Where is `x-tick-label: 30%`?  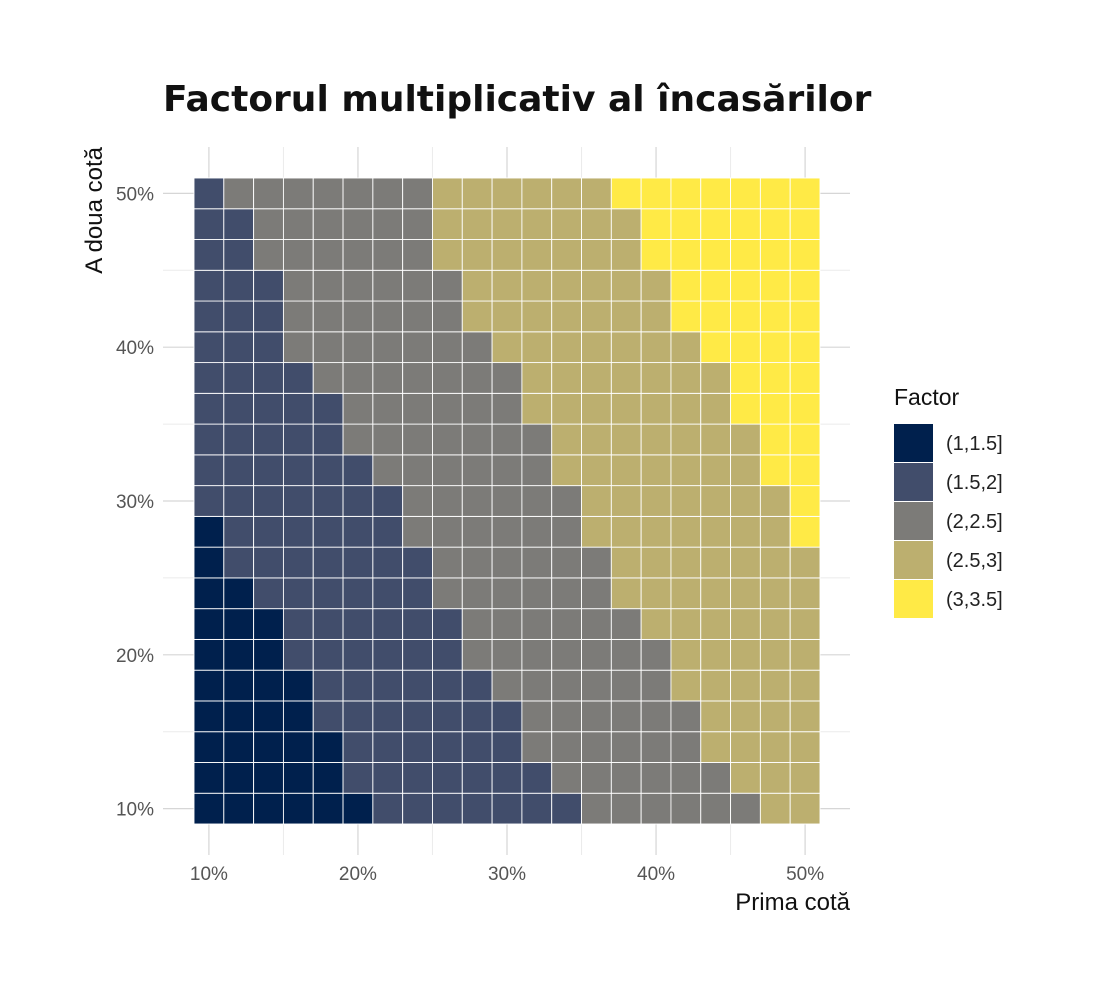 x-tick-label: 30% is located at coordinates (507, 874).